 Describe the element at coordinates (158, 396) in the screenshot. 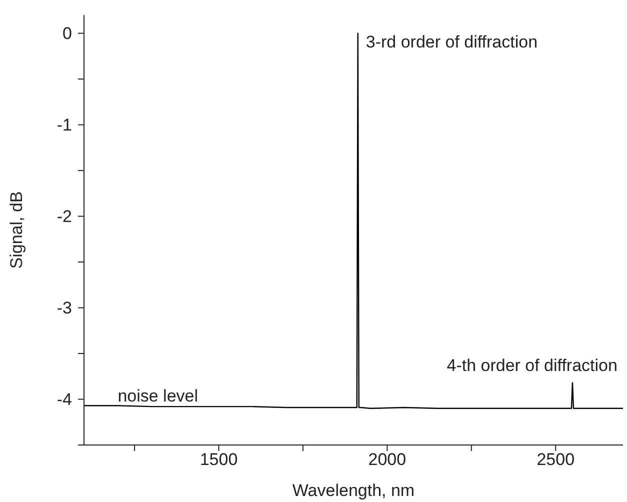

I see `annotation: noise level` at that location.